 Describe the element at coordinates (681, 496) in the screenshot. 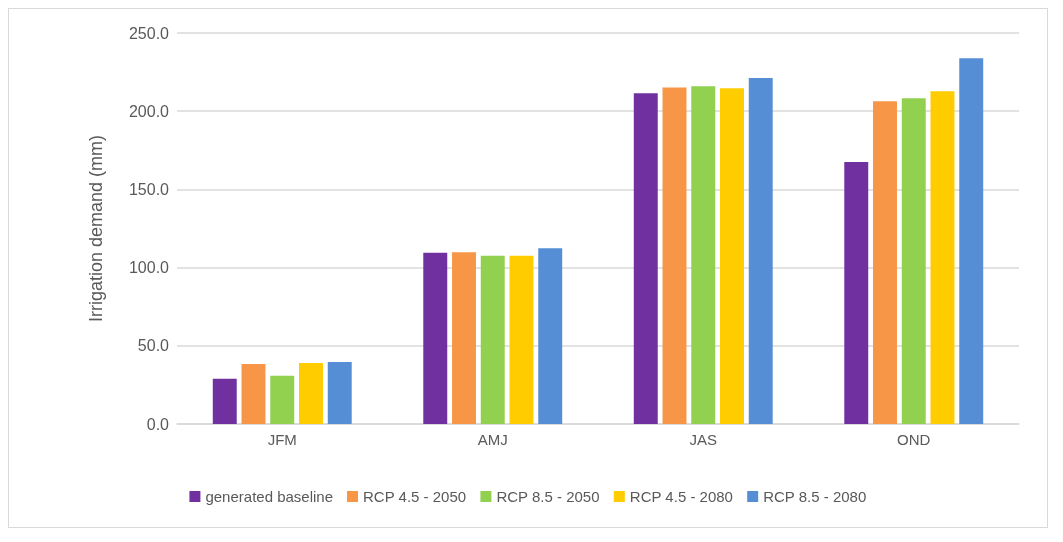

I see `legend-label: RCP 4.5 - 2080` at that location.